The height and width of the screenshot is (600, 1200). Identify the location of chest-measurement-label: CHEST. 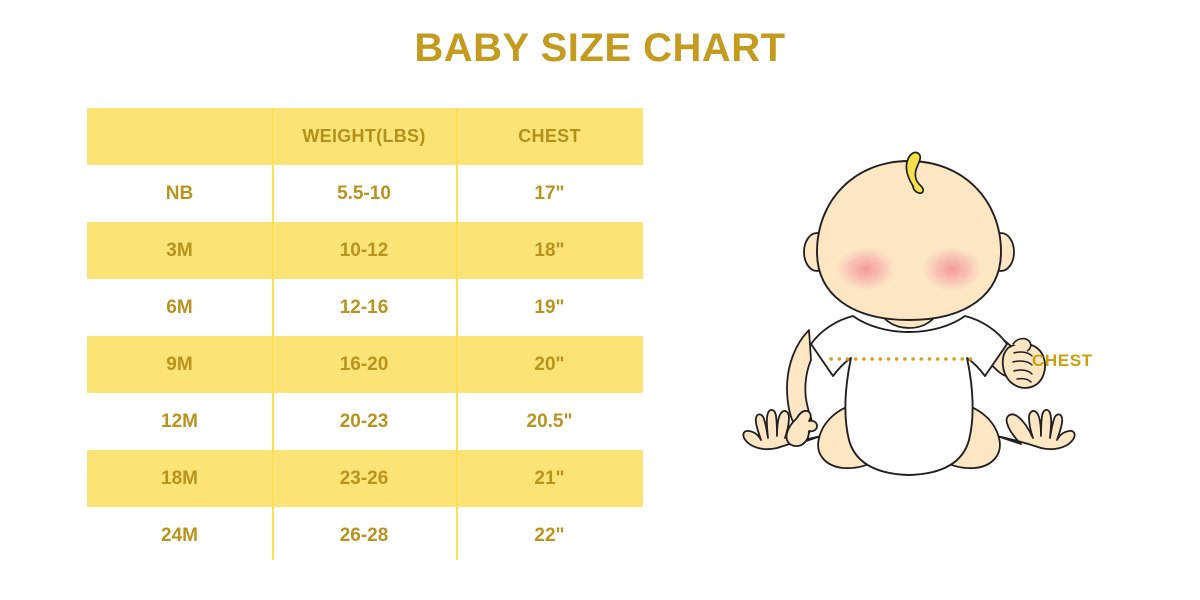
(1062, 360).